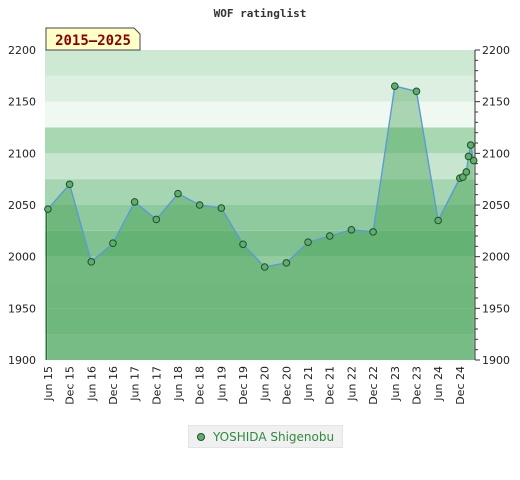 The width and height of the screenshot is (520, 480). What do you see at coordinates (243, 385) in the screenshot?
I see `x-tick-label: Dec 19` at bounding box center [243, 385].